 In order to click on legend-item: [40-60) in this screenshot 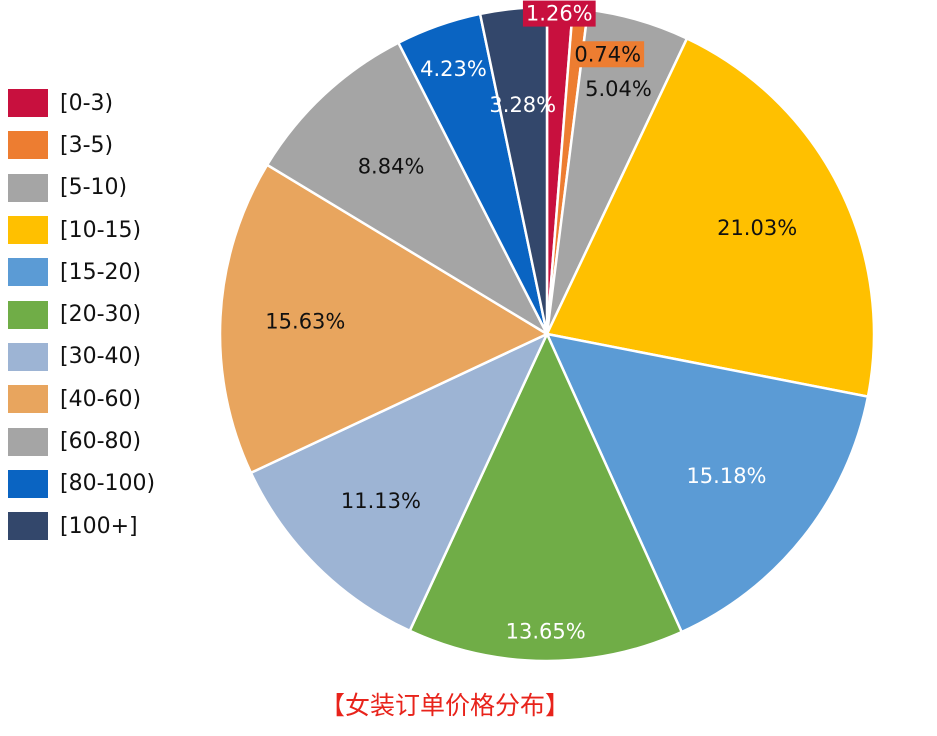, I will do `click(81, 399)`.